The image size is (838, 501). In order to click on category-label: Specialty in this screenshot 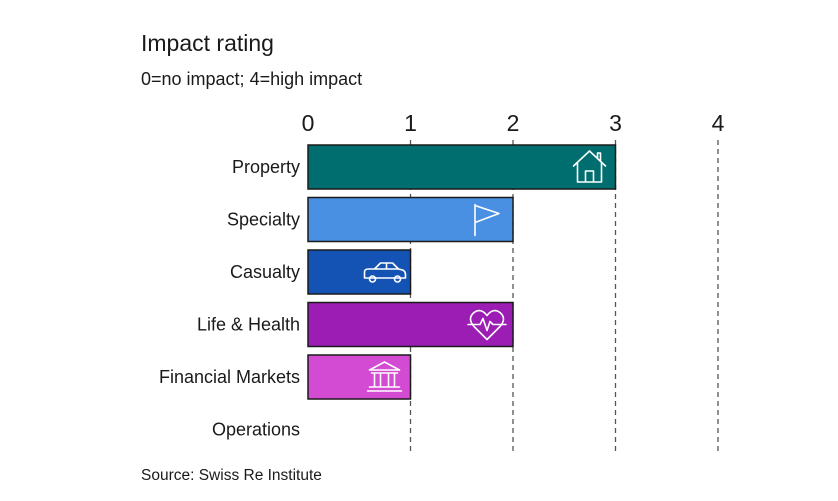, I will do `click(263, 220)`.